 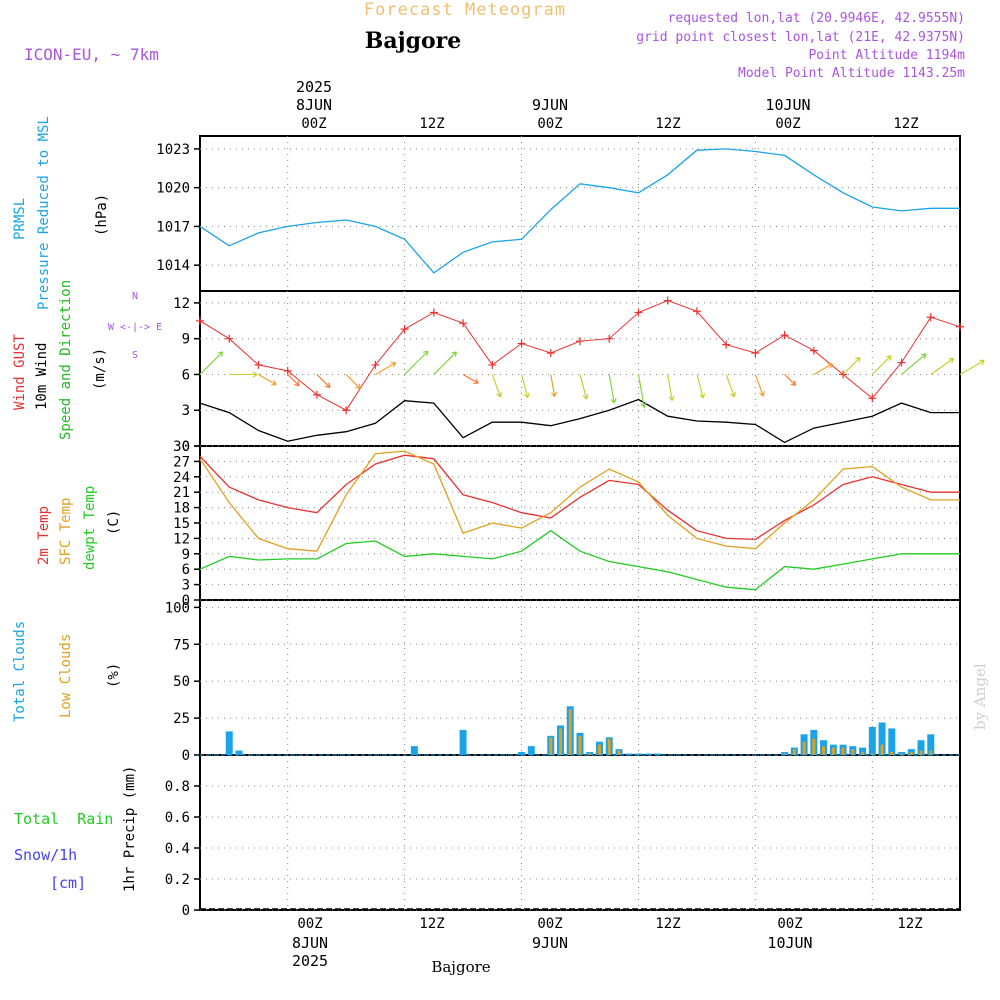 What do you see at coordinates (135, 327) in the screenshot?
I see `compass-we: W <-|-> E` at bounding box center [135, 327].